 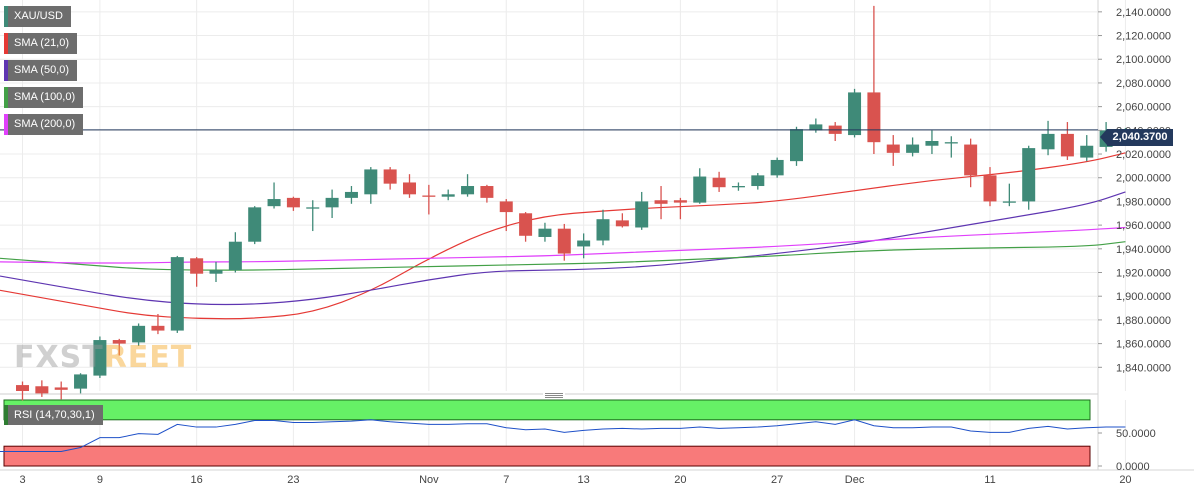 I want to click on legend-sma100: SMA (100,0), so click(x=44, y=97).